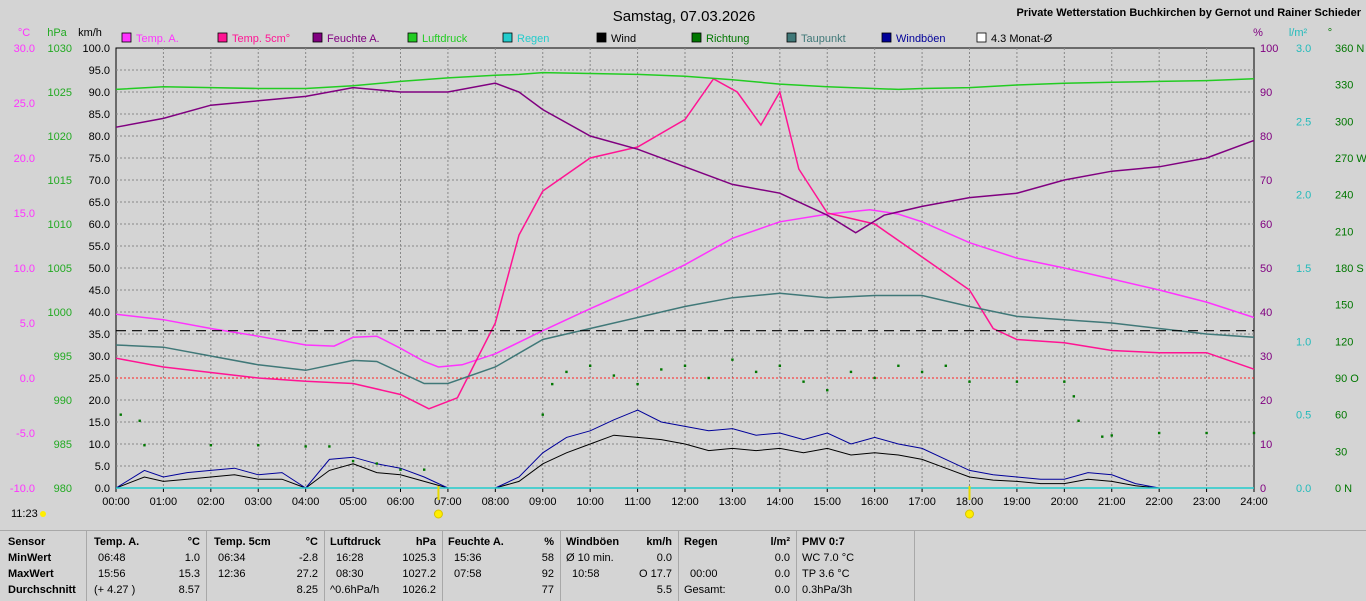  What do you see at coordinates (102, 489) in the screenshot?
I see `wind-tick-label: 0.0` at bounding box center [102, 489].